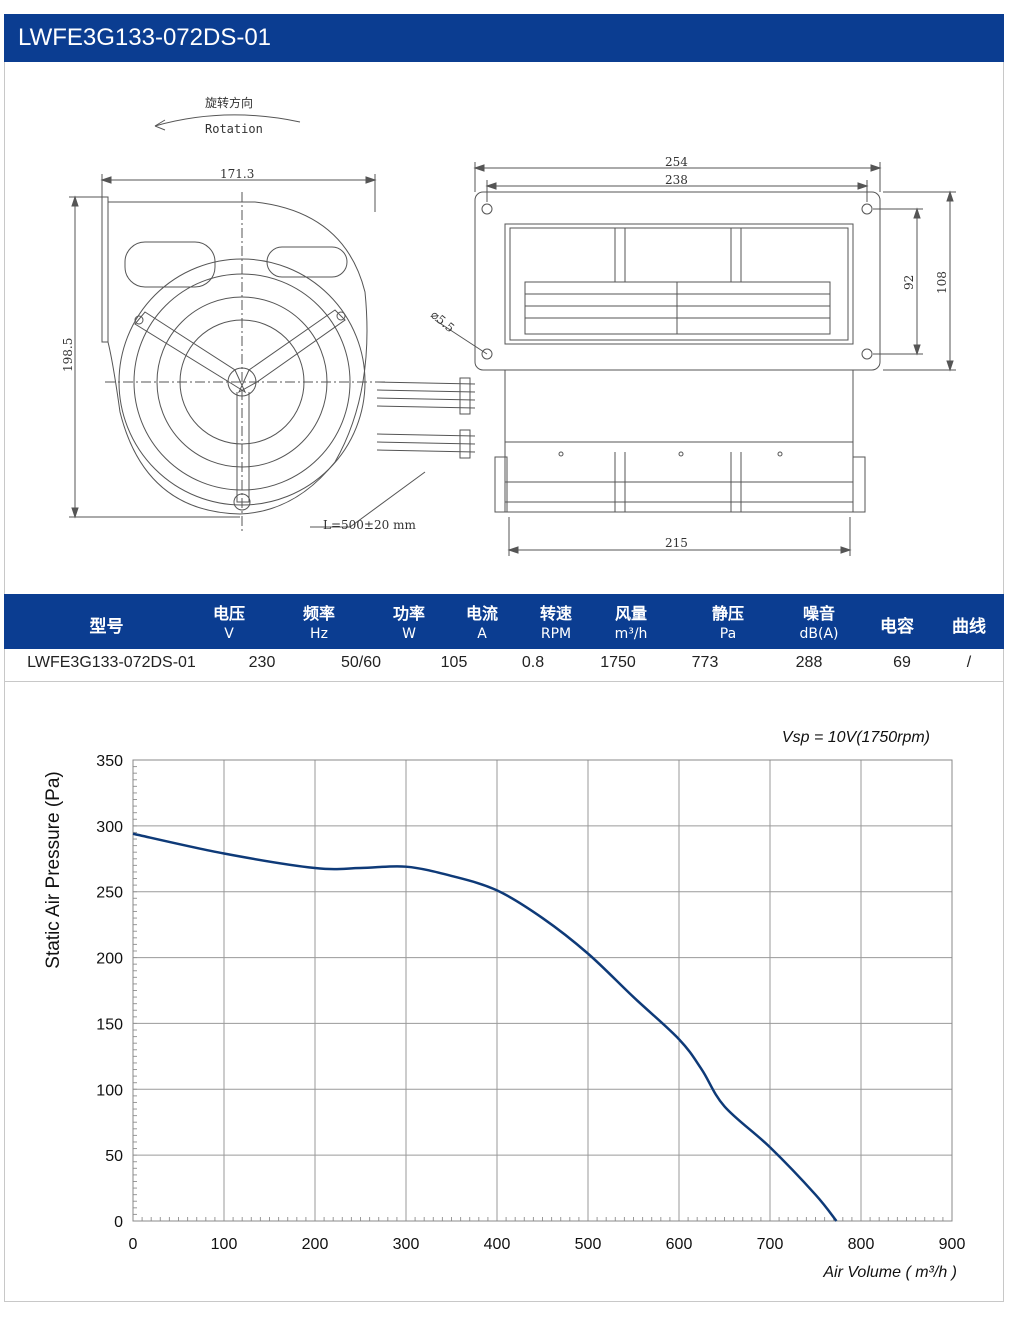 This screenshot has width=1010, height=1322. Describe the element at coordinates (454, 662) in the screenshot. I see `cell-power: 105` at that location.